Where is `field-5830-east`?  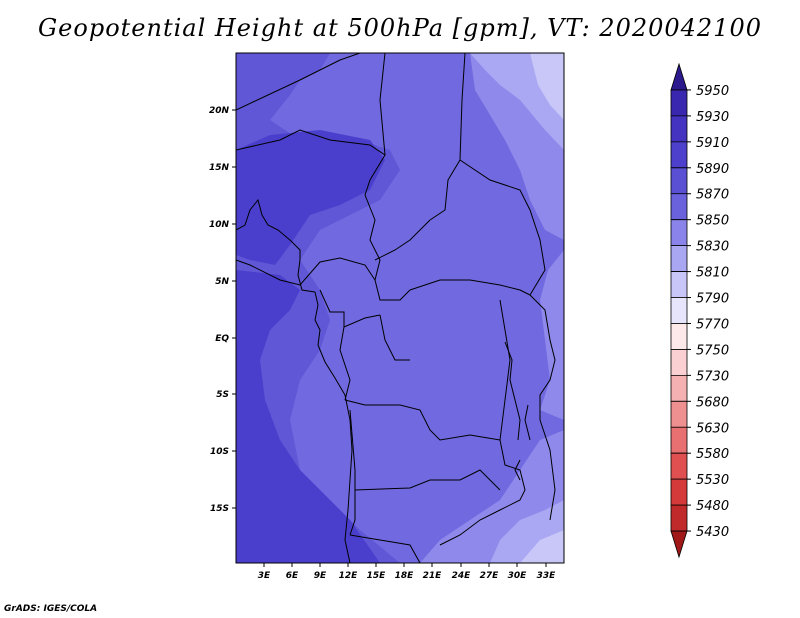 field-5830-east is located at coordinates (552, 335).